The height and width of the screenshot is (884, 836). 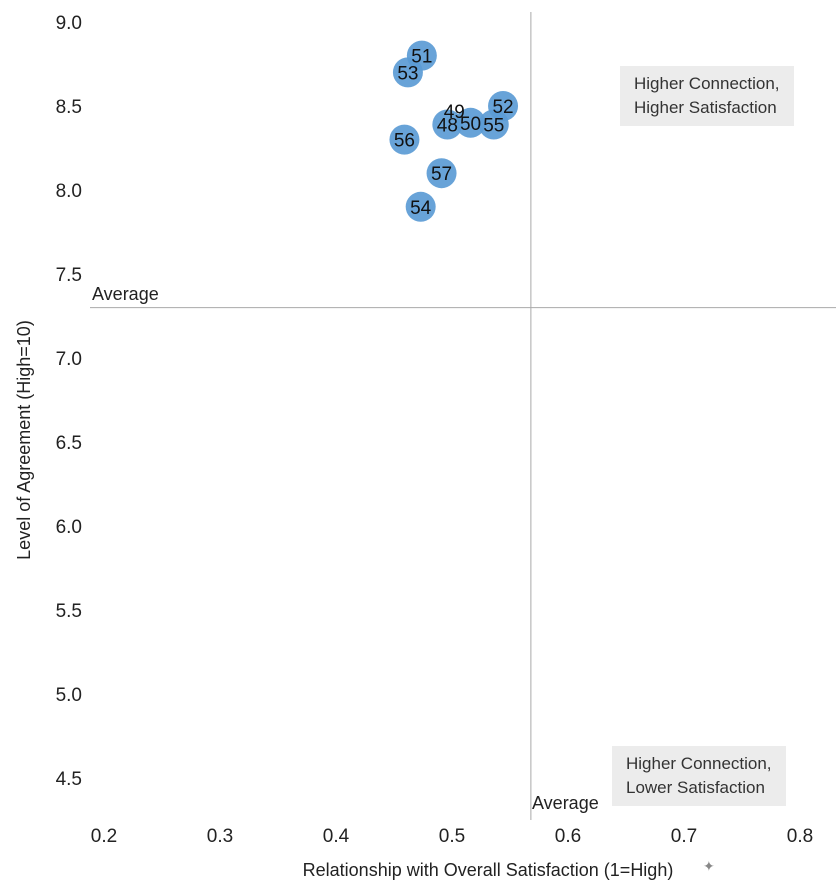 I want to click on x-tick-label: 0.5, so click(x=452, y=836).